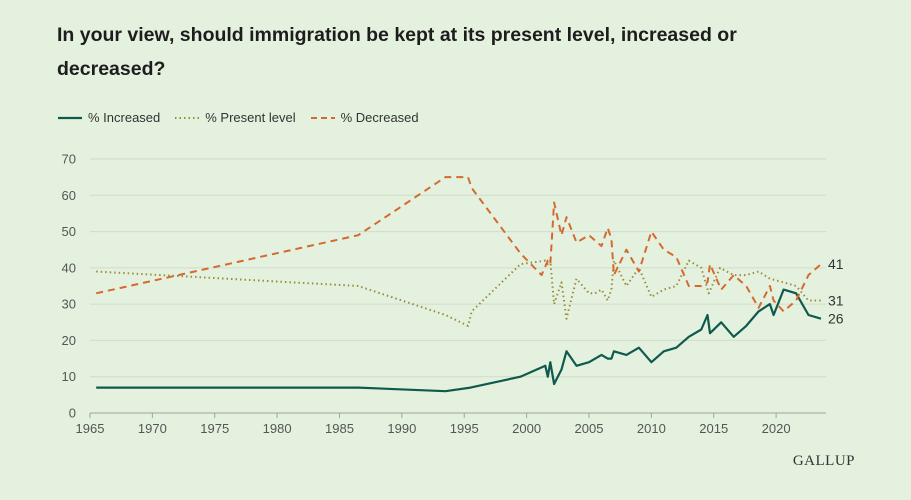 The image size is (911, 500). I want to click on x-tick-label: 1970, so click(152, 428).